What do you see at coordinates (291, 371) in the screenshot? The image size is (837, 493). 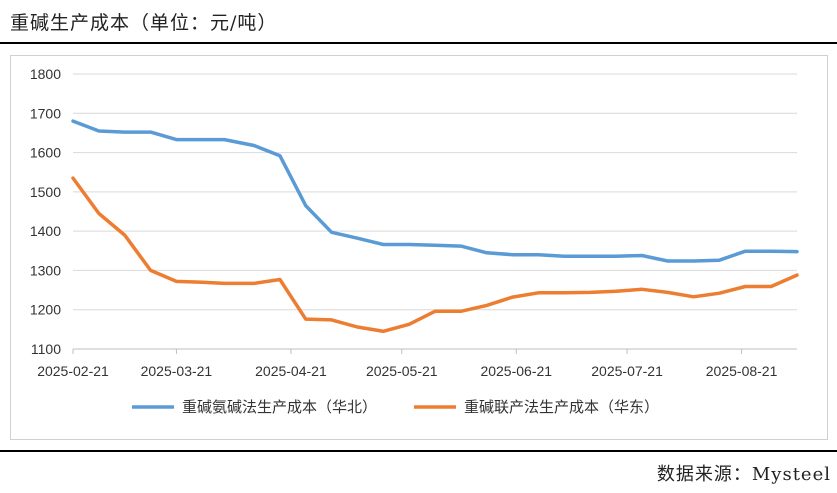 I see `x-tick-label-2025-04-21: 2025-04-21` at bounding box center [291, 371].